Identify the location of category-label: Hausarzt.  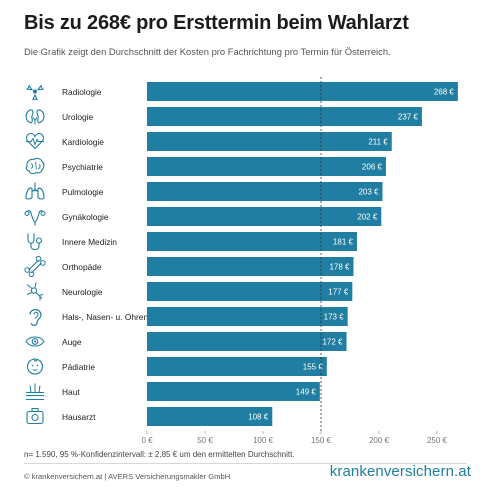
(79, 417).